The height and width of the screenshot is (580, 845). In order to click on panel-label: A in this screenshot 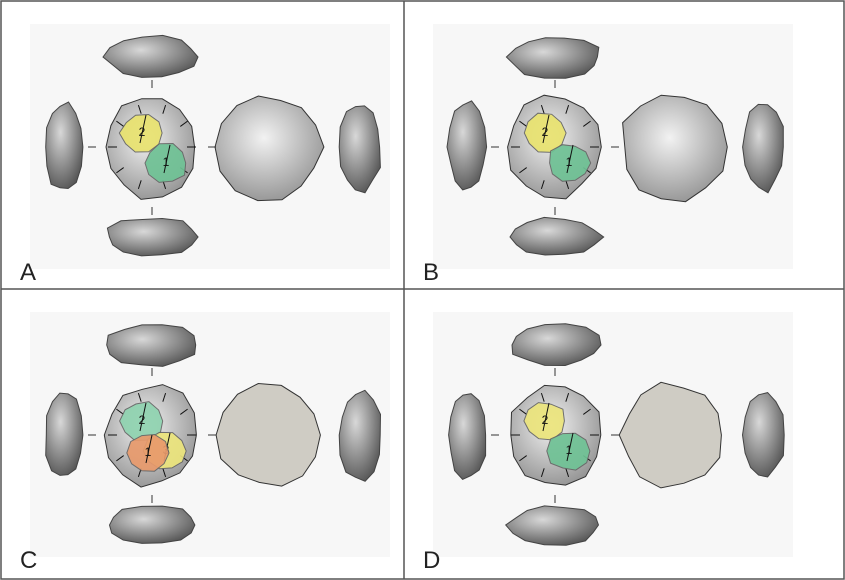, I will do `click(28, 272)`.